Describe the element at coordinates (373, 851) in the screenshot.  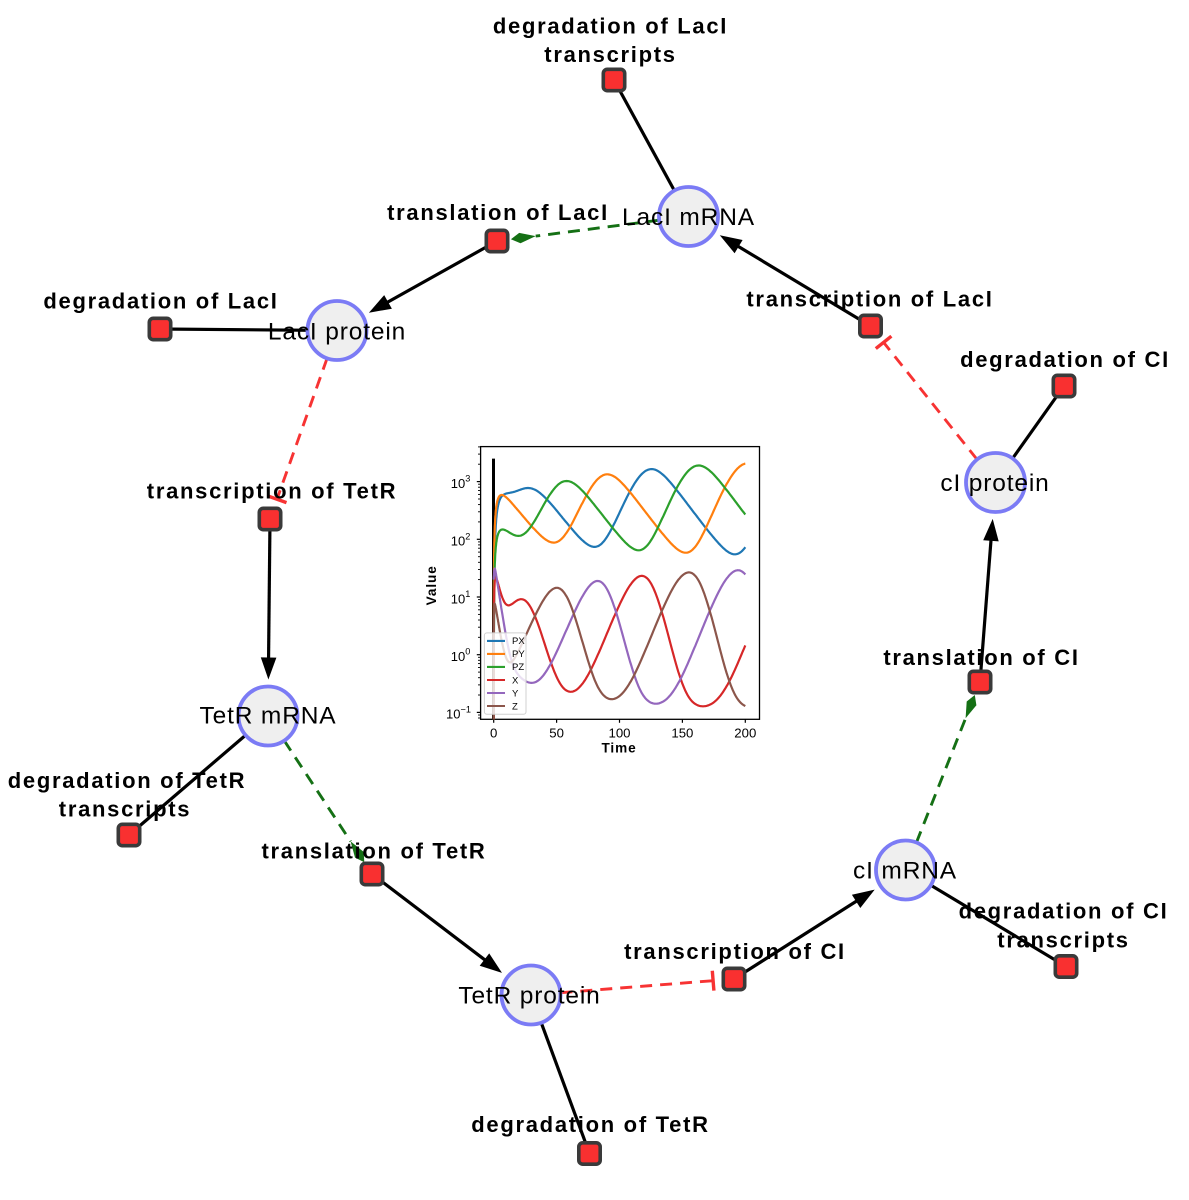
I see `svg-text: translation of TetR` at that location.